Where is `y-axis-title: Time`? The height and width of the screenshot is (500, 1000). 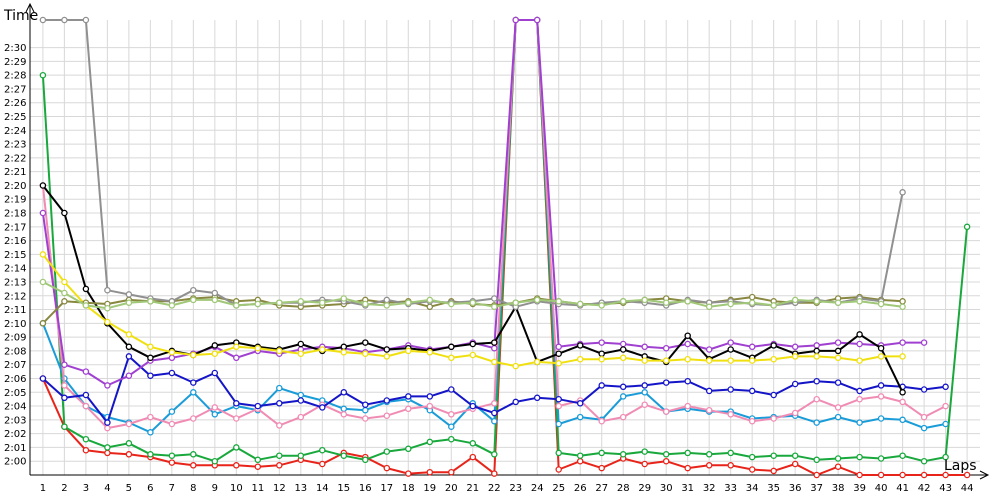
y-axis-title: Time is located at coordinates (20, 16).